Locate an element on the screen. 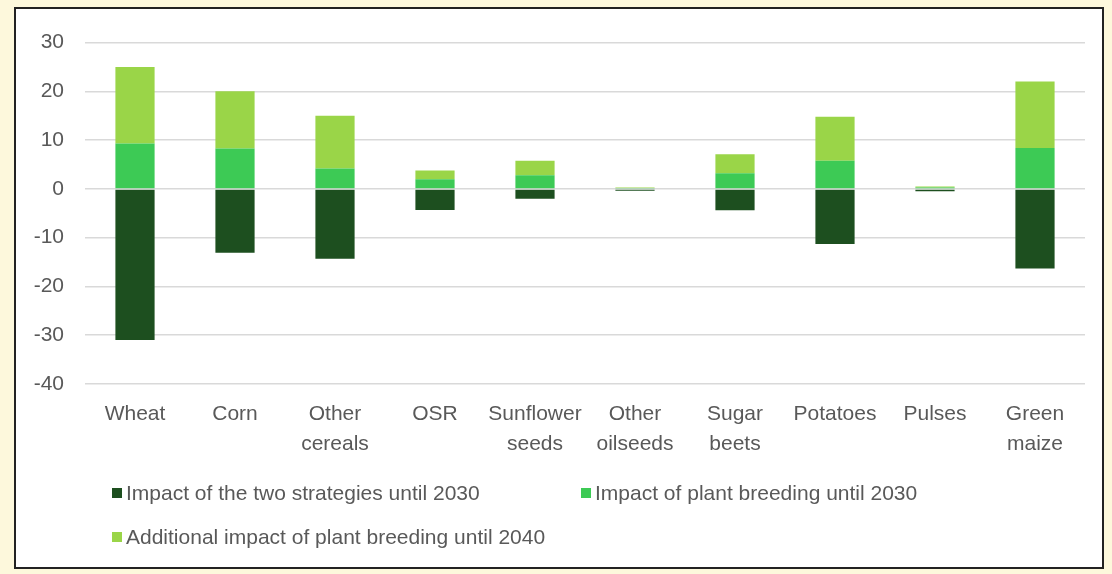 Image resolution: width=1112 pixels, height=574 pixels. x-tick-label: Green maize is located at coordinates (1035, 427).